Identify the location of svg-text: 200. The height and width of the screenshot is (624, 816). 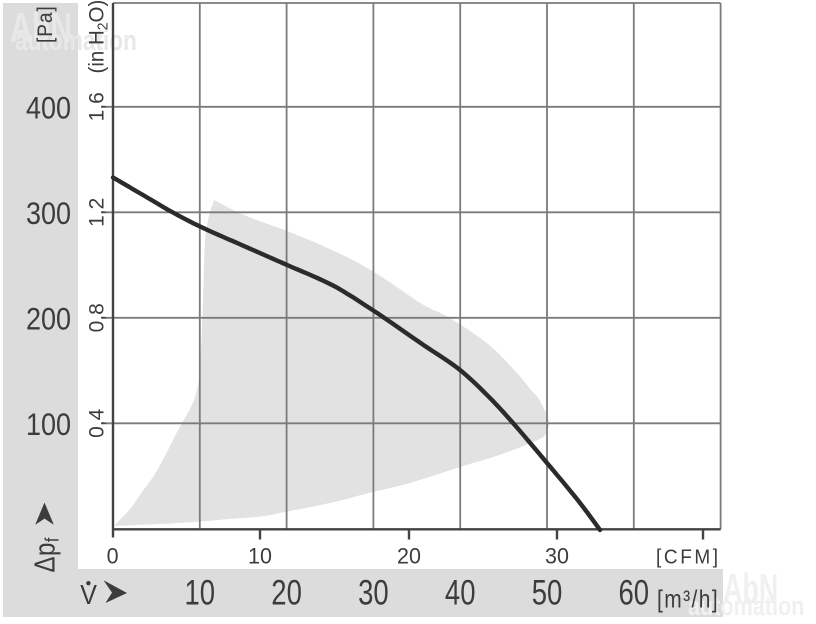
(48, 320).